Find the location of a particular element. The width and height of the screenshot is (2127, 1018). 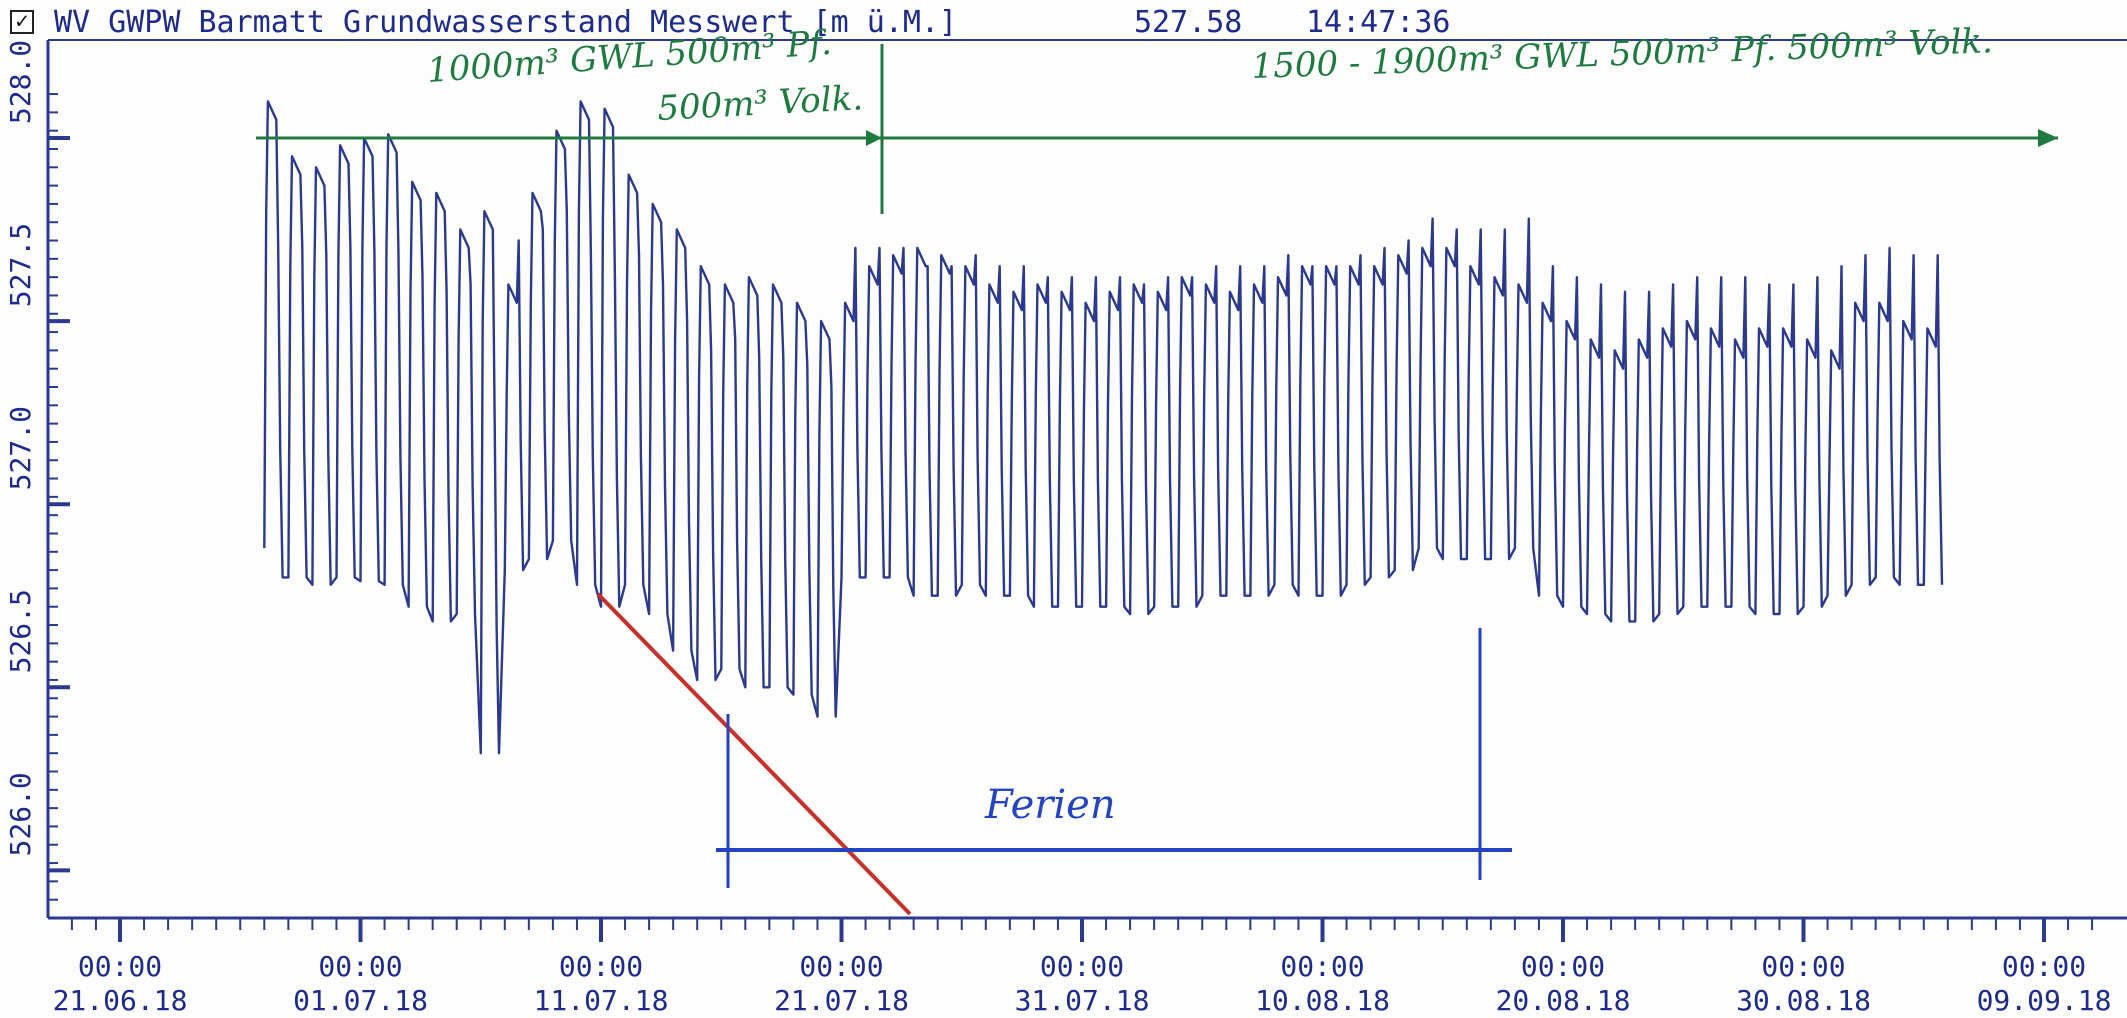

y-tick-label: 528.0 is located at coordinates (20, 82).